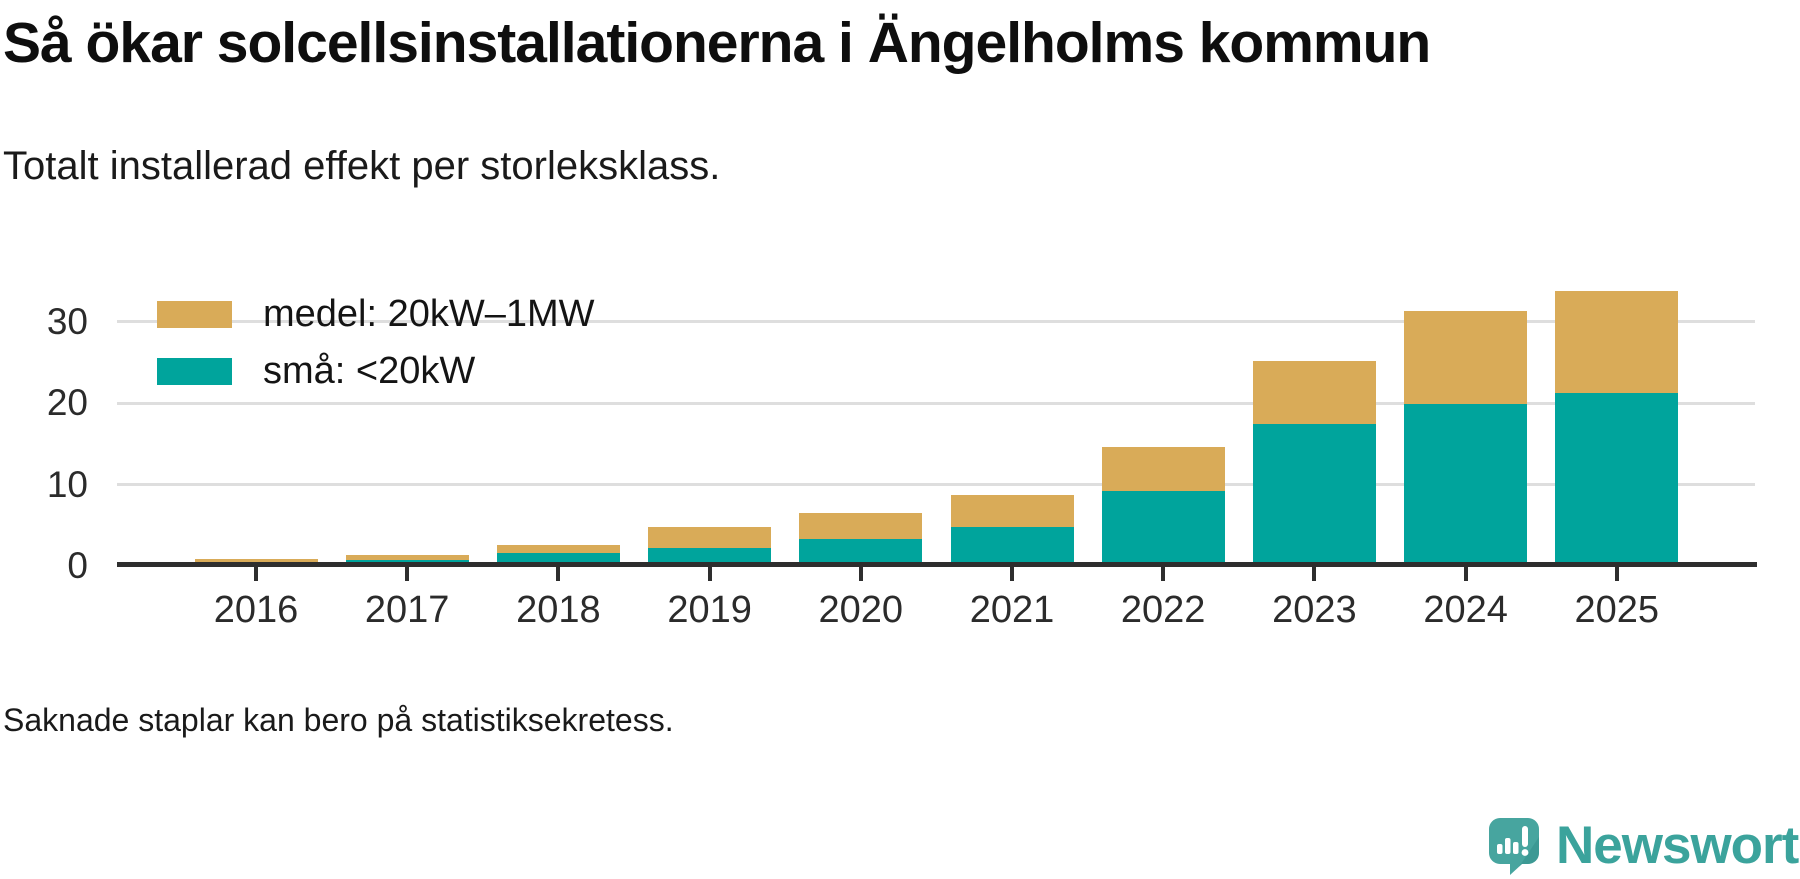 The image size is (1800, 879). I want to click on bar-2022-små-20kw, so click(1163, 527).